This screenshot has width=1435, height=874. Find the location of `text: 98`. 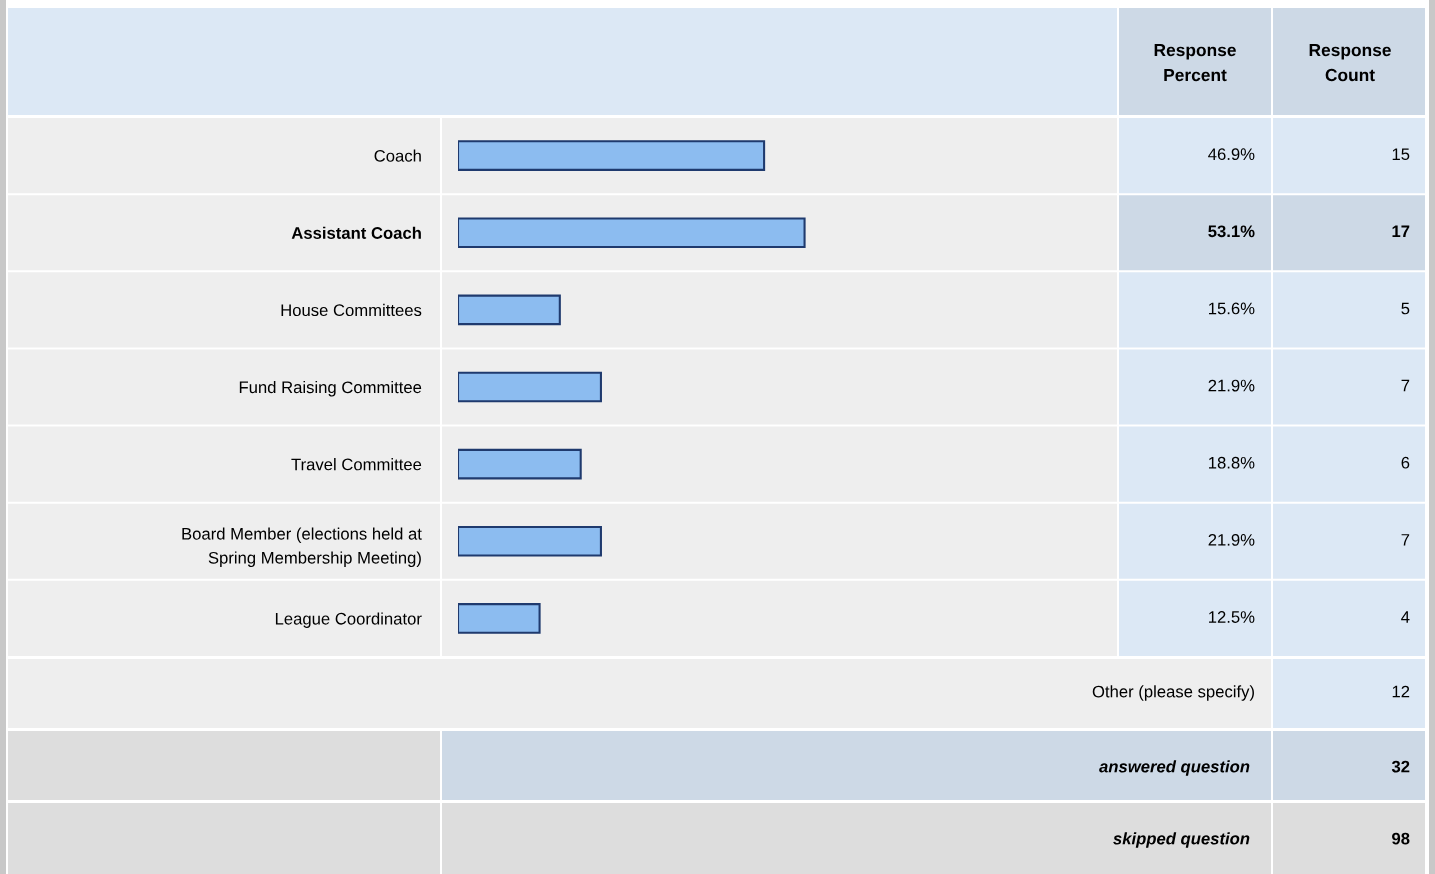

text: 98 is located at coordinates (1401, 838).